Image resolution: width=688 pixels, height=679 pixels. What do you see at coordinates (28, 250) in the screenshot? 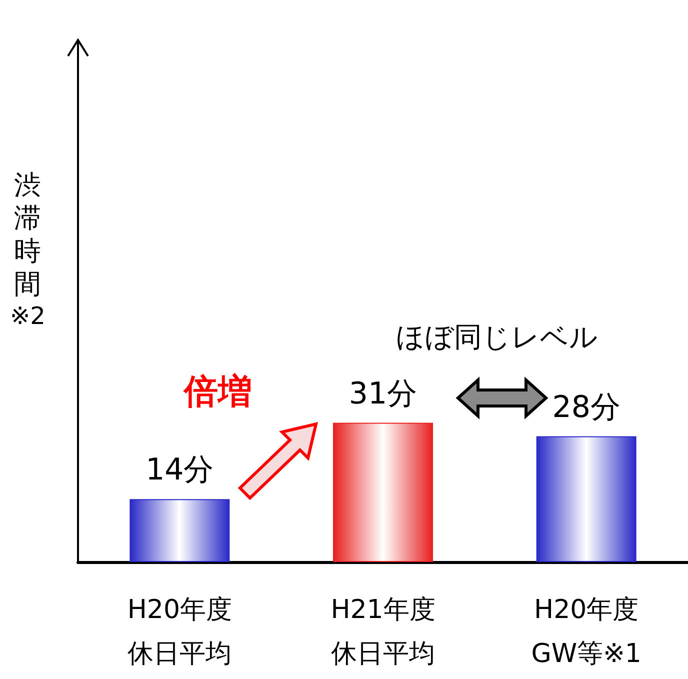
I see `y-axis-title: 渋滞時間※2` at bounding box center [28, 250].